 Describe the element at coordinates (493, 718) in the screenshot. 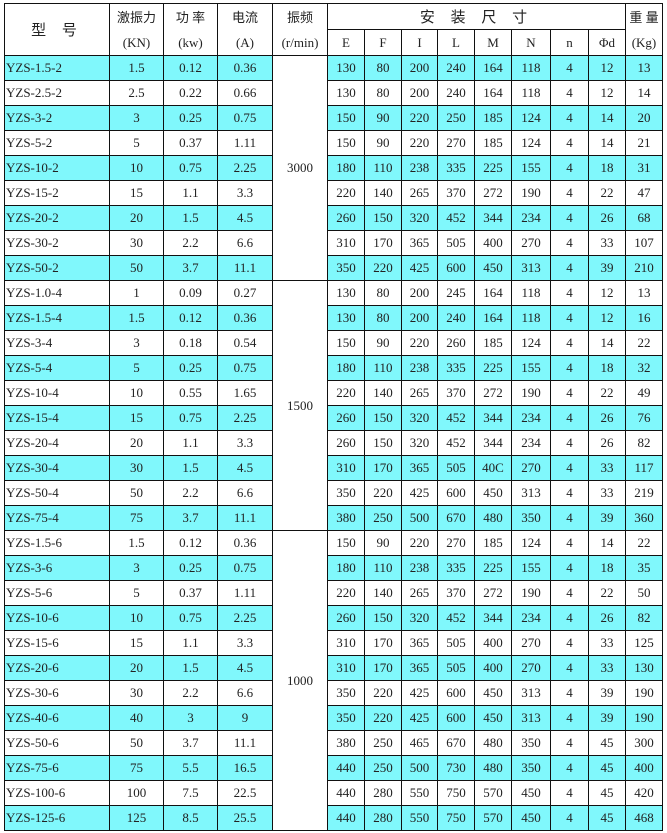

I see `value-cell: 450` at that location.